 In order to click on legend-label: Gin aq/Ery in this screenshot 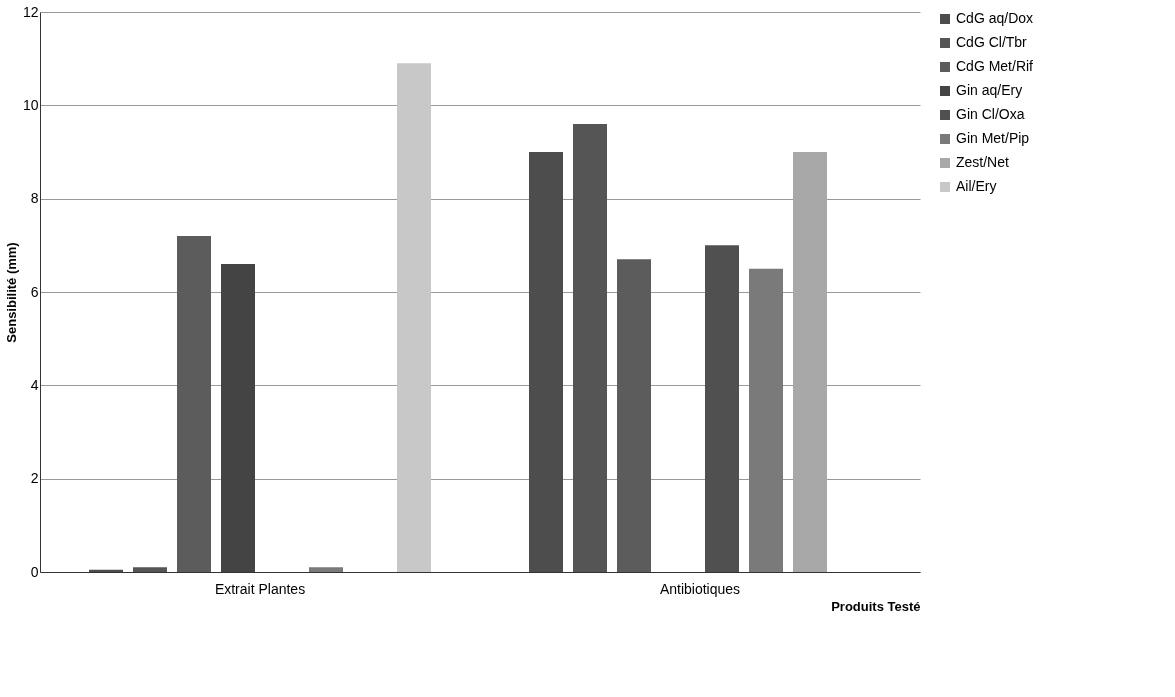, I will do `click(989, 90)`.